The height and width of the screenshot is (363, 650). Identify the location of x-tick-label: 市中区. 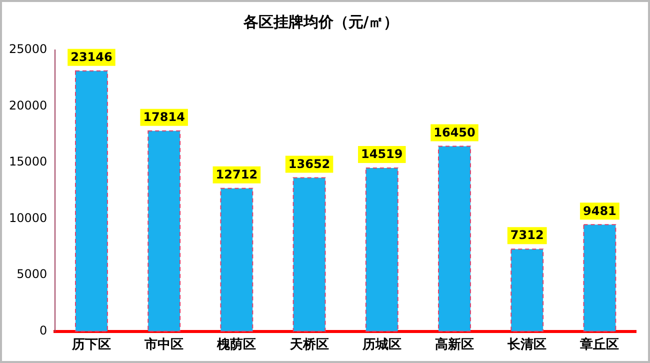
(164, 344).